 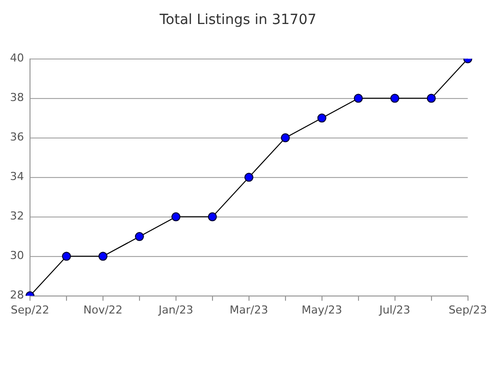 What do you see at coordinates (17, 255) in the screenshot?
I see `y-tick-label: 30` at bounding box center [17, 255].